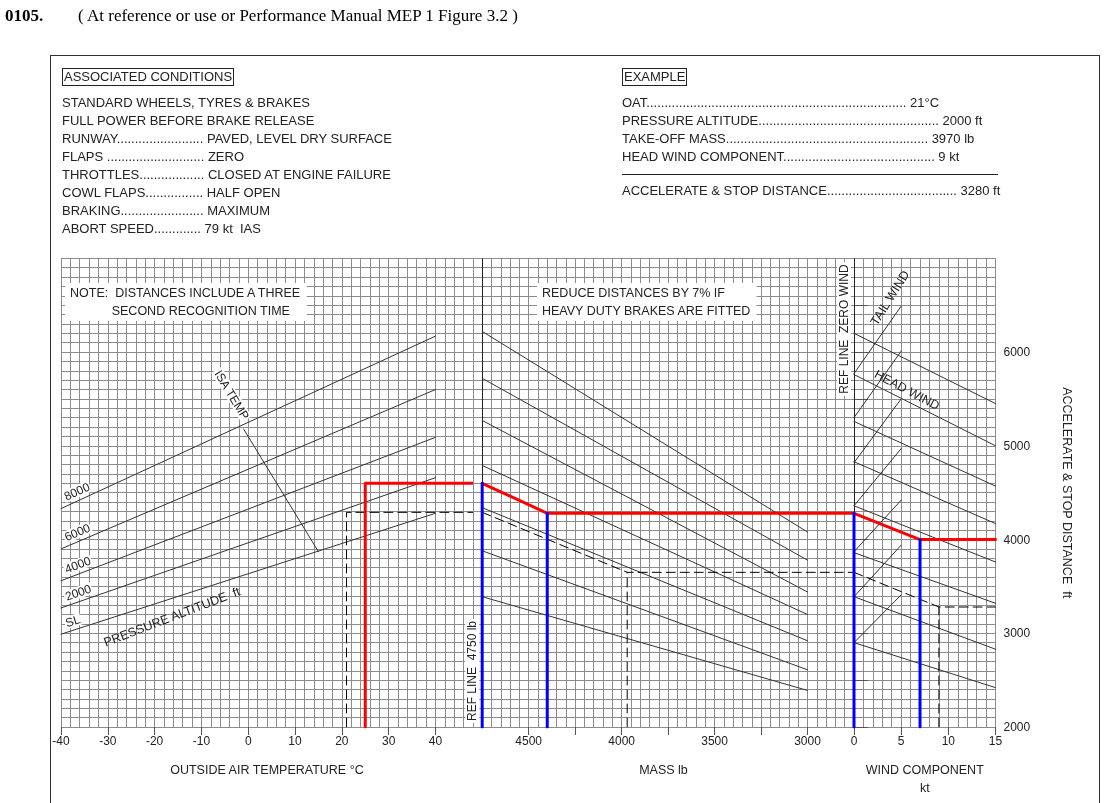  Describe the element at coordinates (185, 302) in the screenshot. I see `annotation: NOTE: DISTANCES INCLUDE A THREE SECOND RECOGNITION TIME` at that location.